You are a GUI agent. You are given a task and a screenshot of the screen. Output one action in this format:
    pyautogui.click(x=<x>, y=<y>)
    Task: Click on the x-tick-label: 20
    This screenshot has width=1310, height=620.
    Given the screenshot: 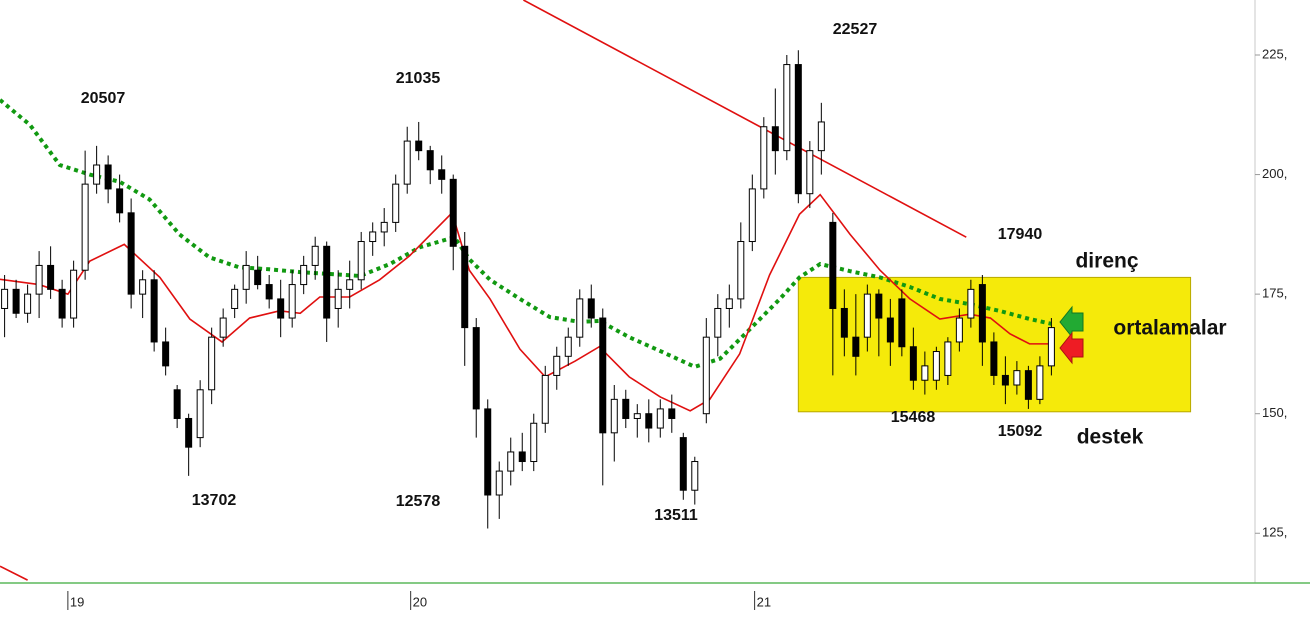 What is the action you would take?
    pyautogui.click(x=420, y=601)
    